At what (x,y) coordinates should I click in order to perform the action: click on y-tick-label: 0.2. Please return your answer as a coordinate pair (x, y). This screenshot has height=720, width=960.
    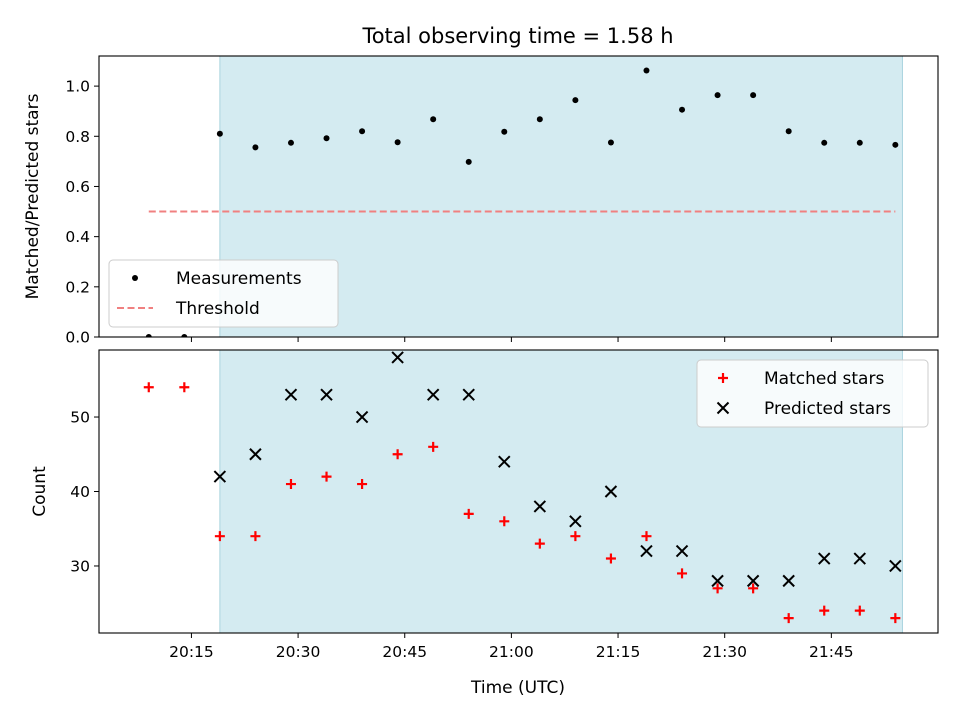
    Looking at the image, I should click on (77, 287).